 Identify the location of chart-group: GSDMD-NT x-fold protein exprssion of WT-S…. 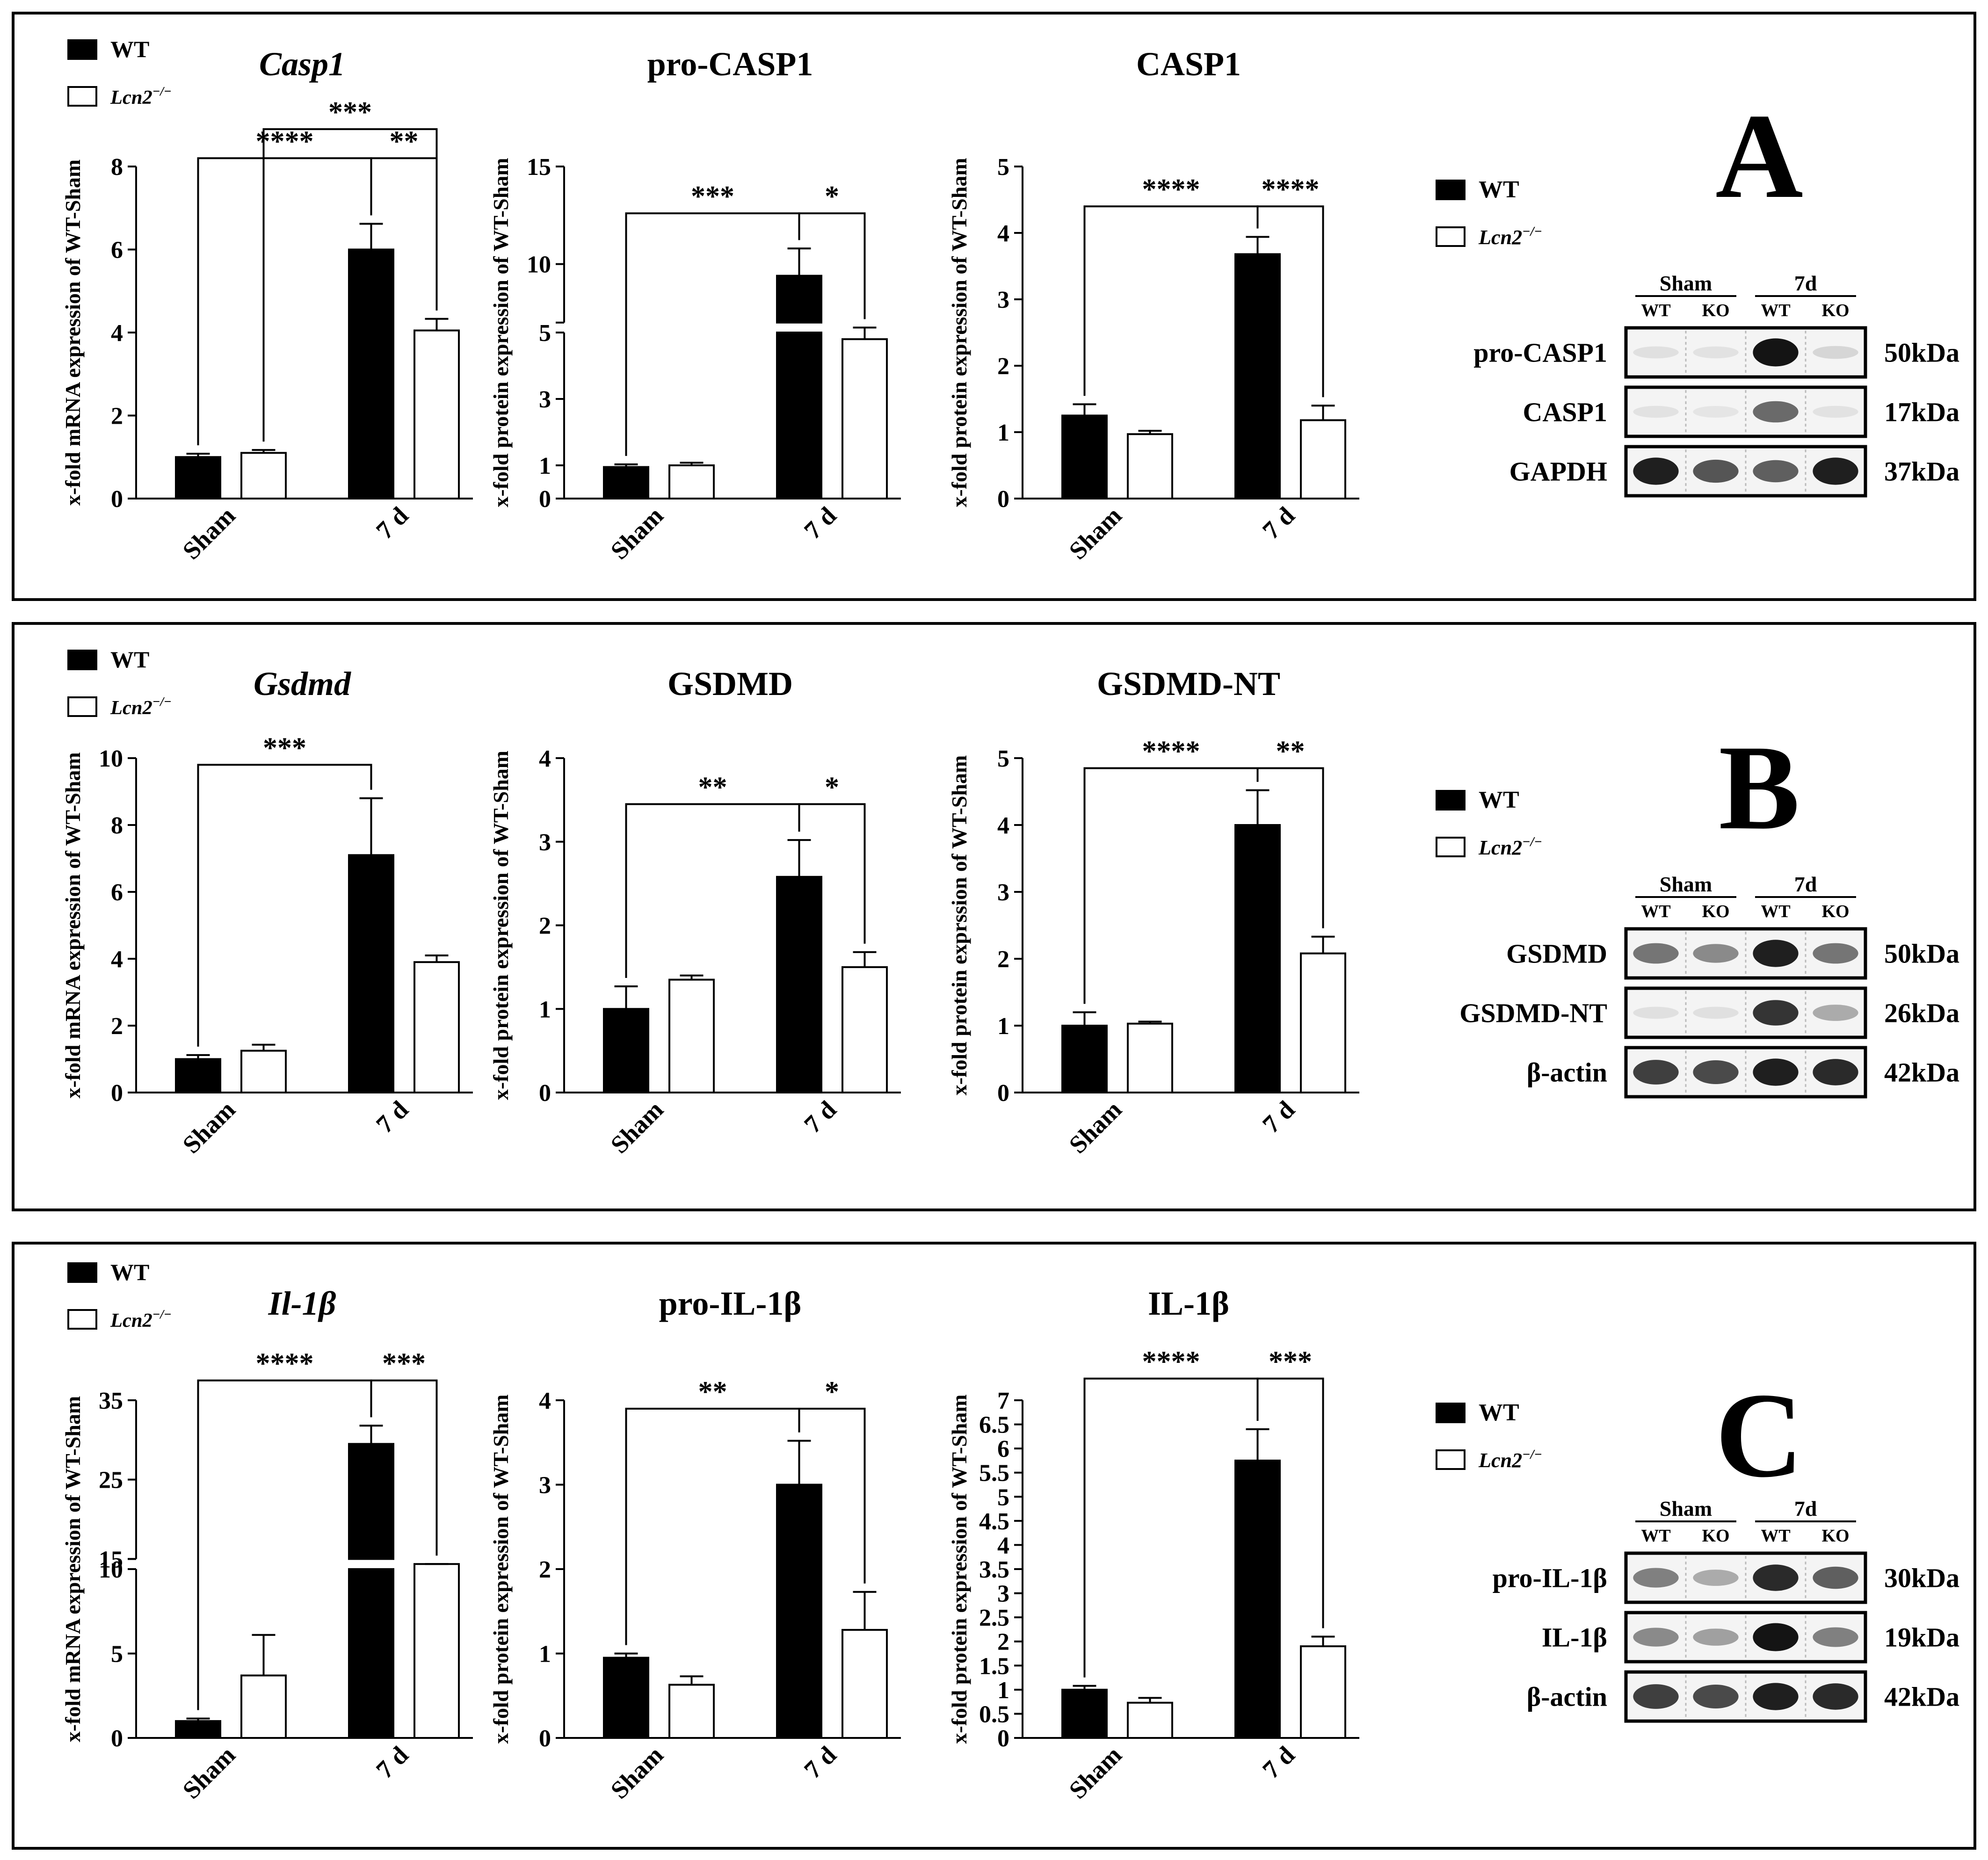
(1153, 912).